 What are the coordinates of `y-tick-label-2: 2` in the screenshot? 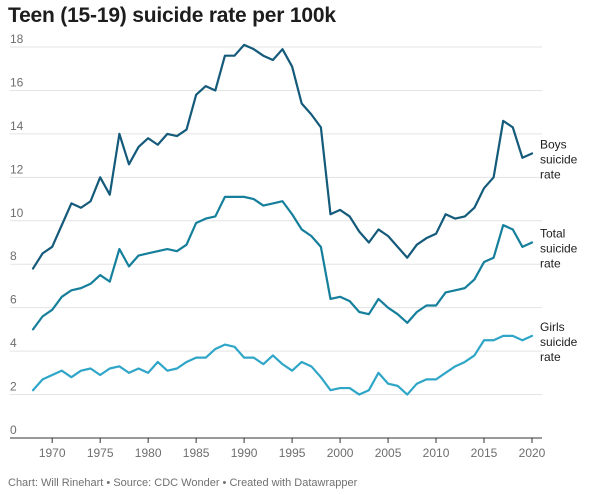 It's located at (13, 387).